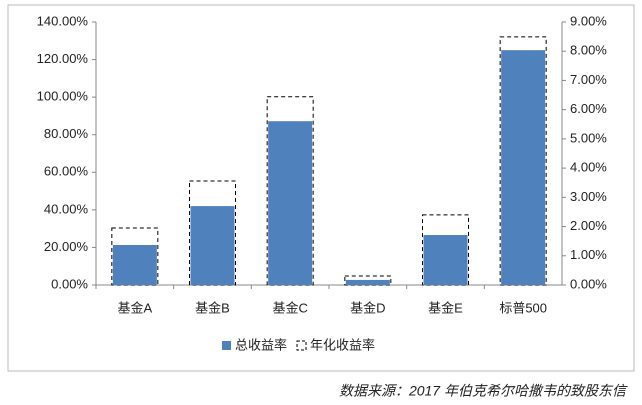 The image size is (642, 405). I want to click on y2-tick-label: 1.00%, so click(588, 254).